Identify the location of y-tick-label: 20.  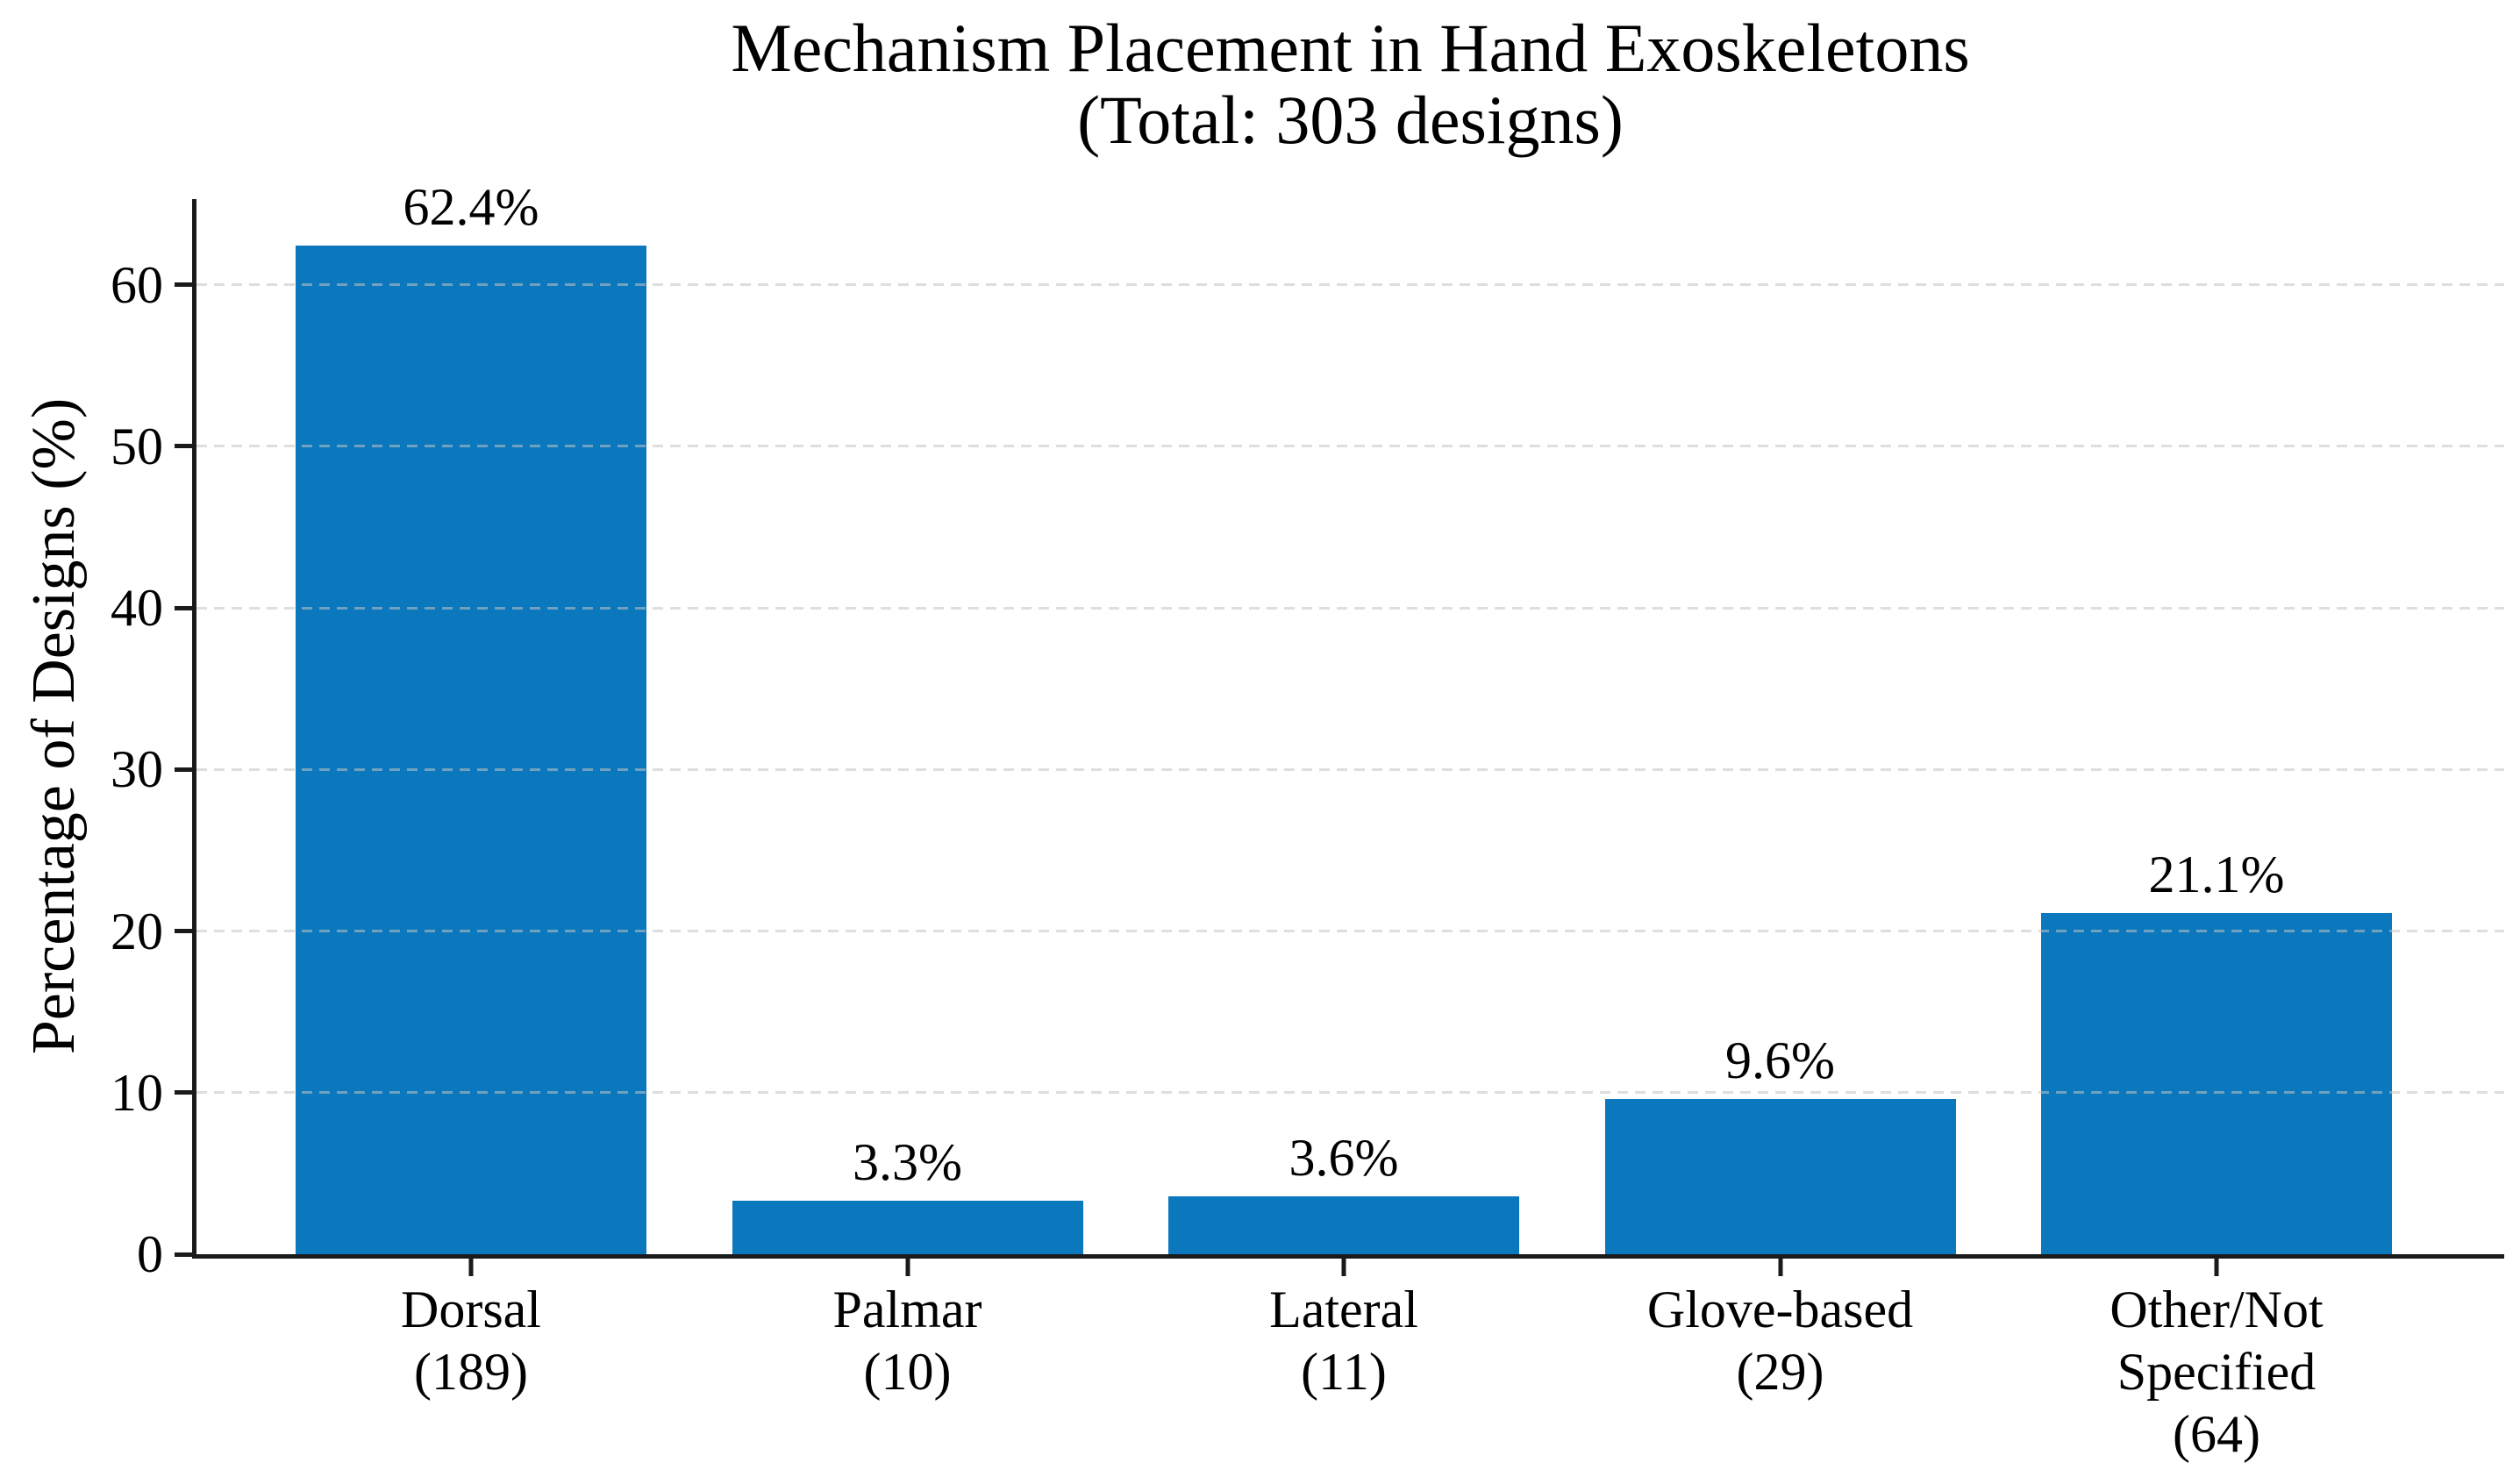
(137, 931).